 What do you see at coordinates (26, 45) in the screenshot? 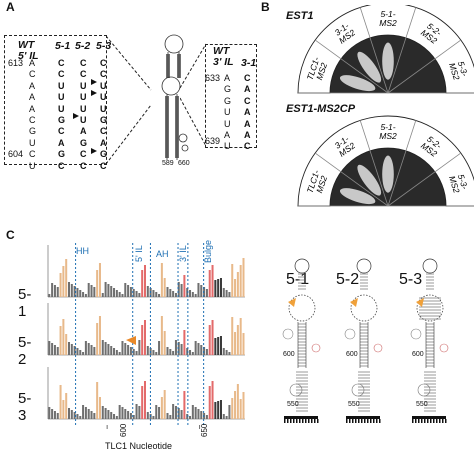
I see `wt-label: WT` at bounding box center [26, 45].